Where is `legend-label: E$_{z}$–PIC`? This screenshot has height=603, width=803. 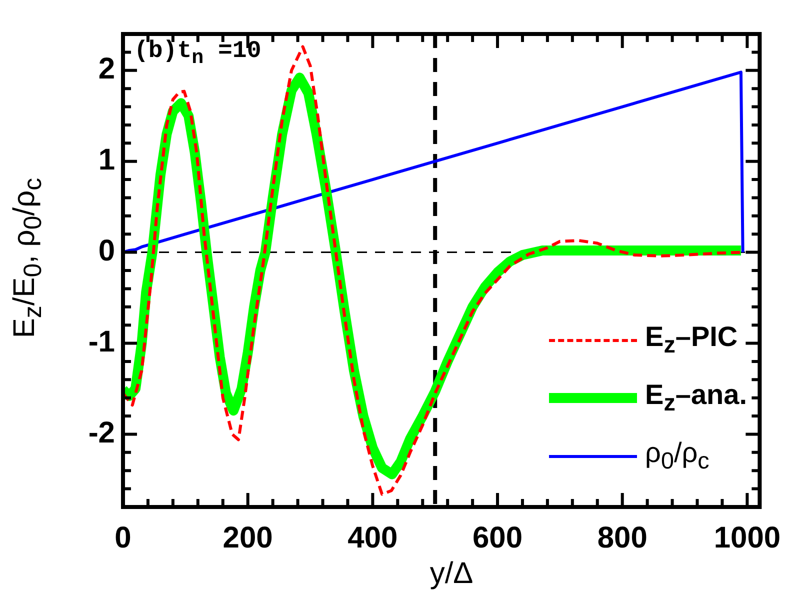
legend-label: E$_{z}$–PIC is located at coordinates (691, 340).